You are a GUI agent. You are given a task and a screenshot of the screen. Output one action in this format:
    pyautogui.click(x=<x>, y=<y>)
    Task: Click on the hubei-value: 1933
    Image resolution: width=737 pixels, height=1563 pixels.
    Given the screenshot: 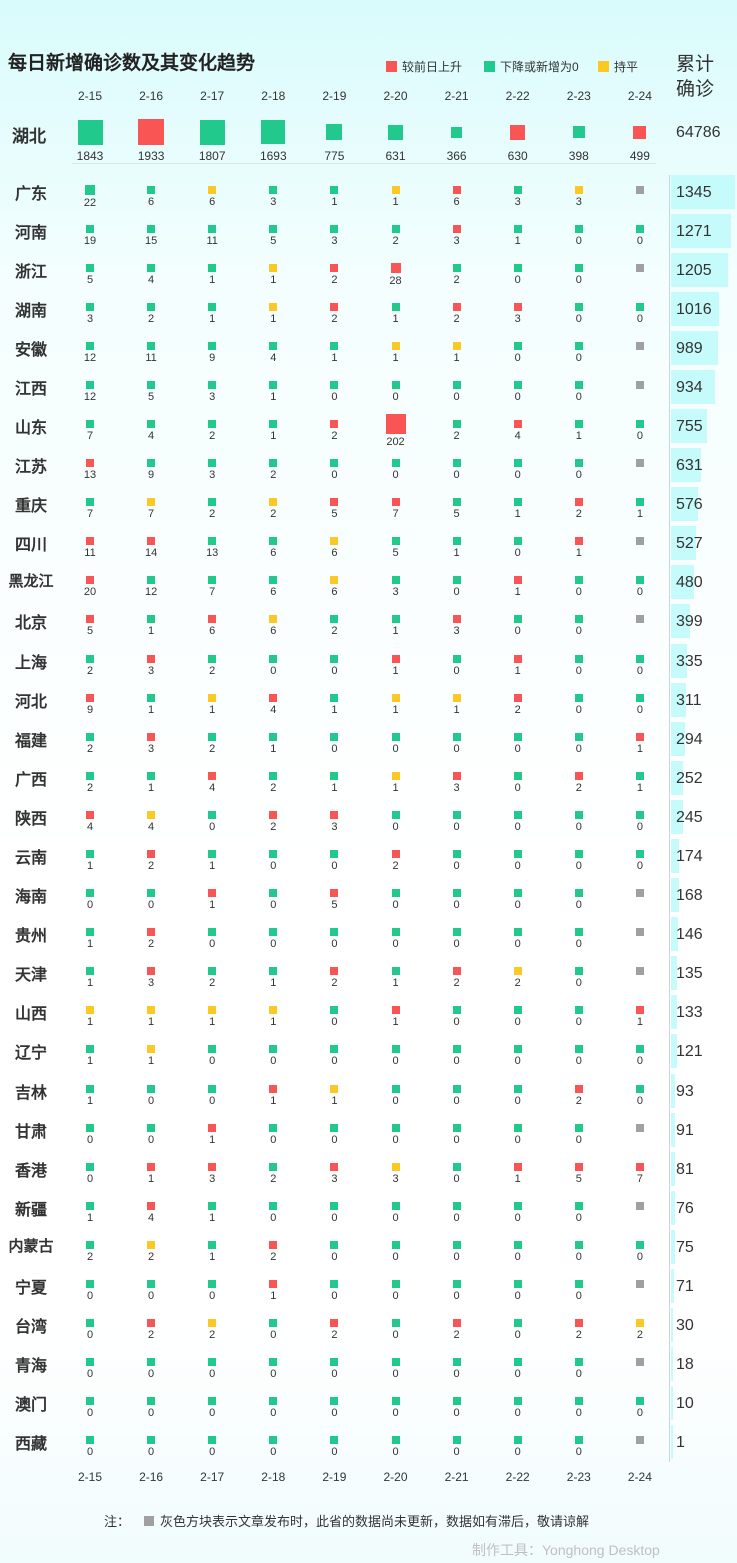 What is the action you would take?
    pyautogui.click(x=151, y=156)
    